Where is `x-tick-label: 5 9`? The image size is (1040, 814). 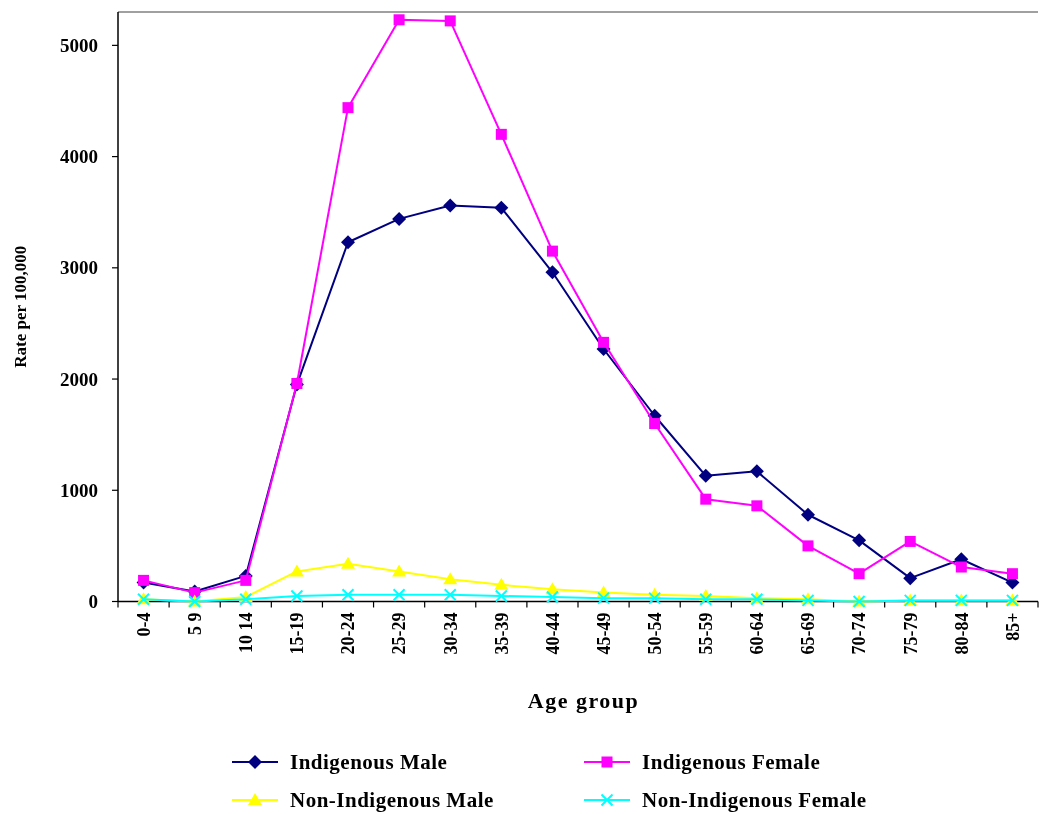
x-tick-label: 5 9 is located at coordinates (194, 623).